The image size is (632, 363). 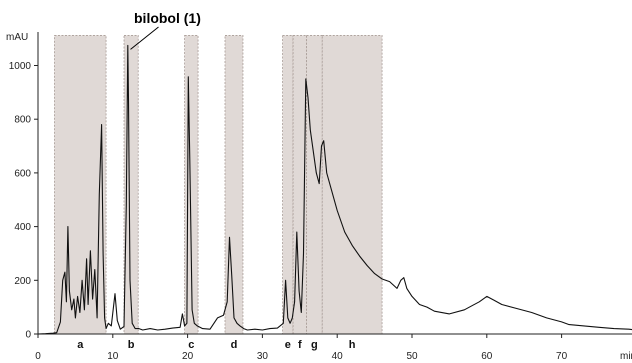 I want to click on fraction-label-e: e, so click(x=288, y=345).